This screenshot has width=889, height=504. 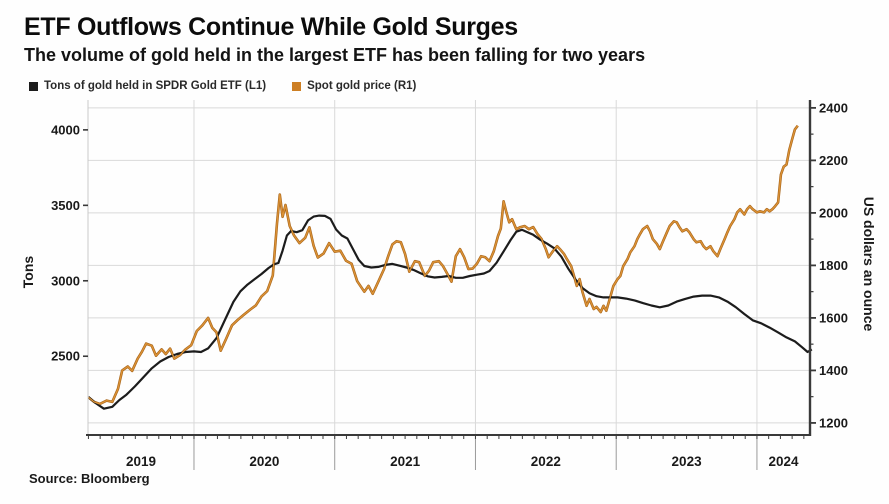 I want to click on x-axis-year-label: 2020, so click(x=264, y=461).